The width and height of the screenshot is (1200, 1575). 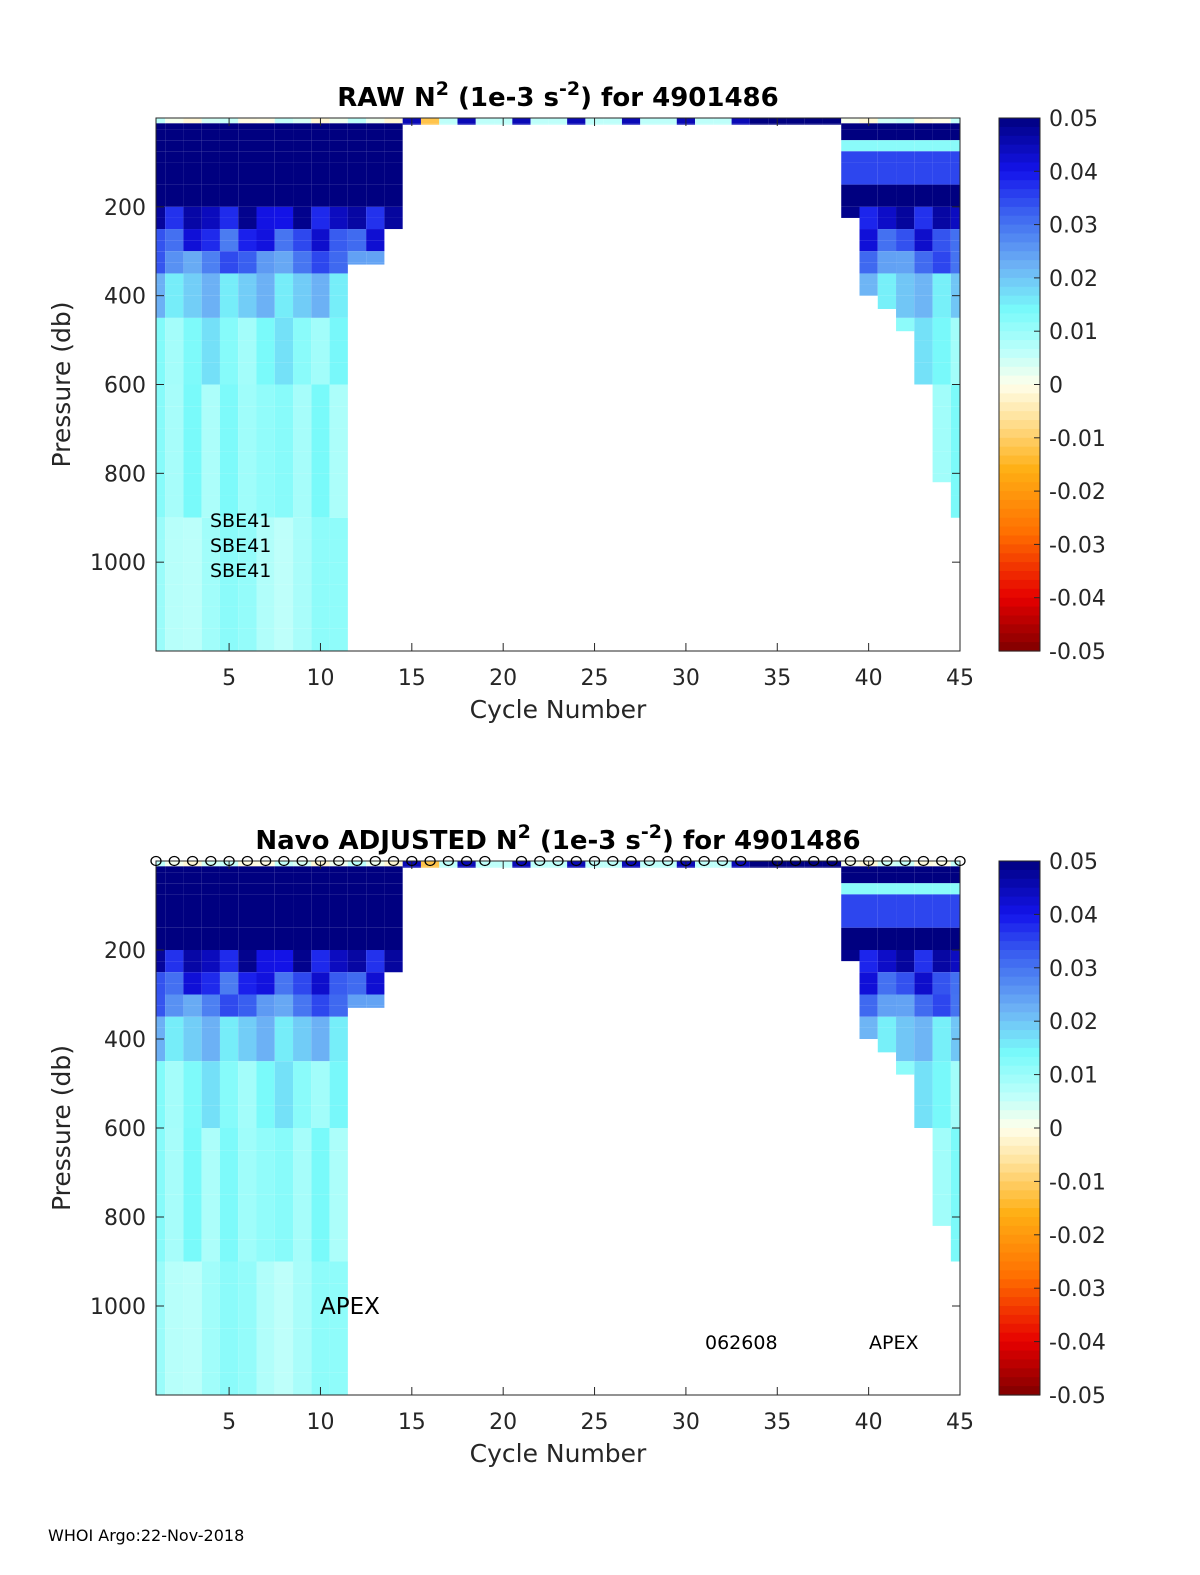 I want to click on x-tick-label: 15, so click(x=412, y=678).